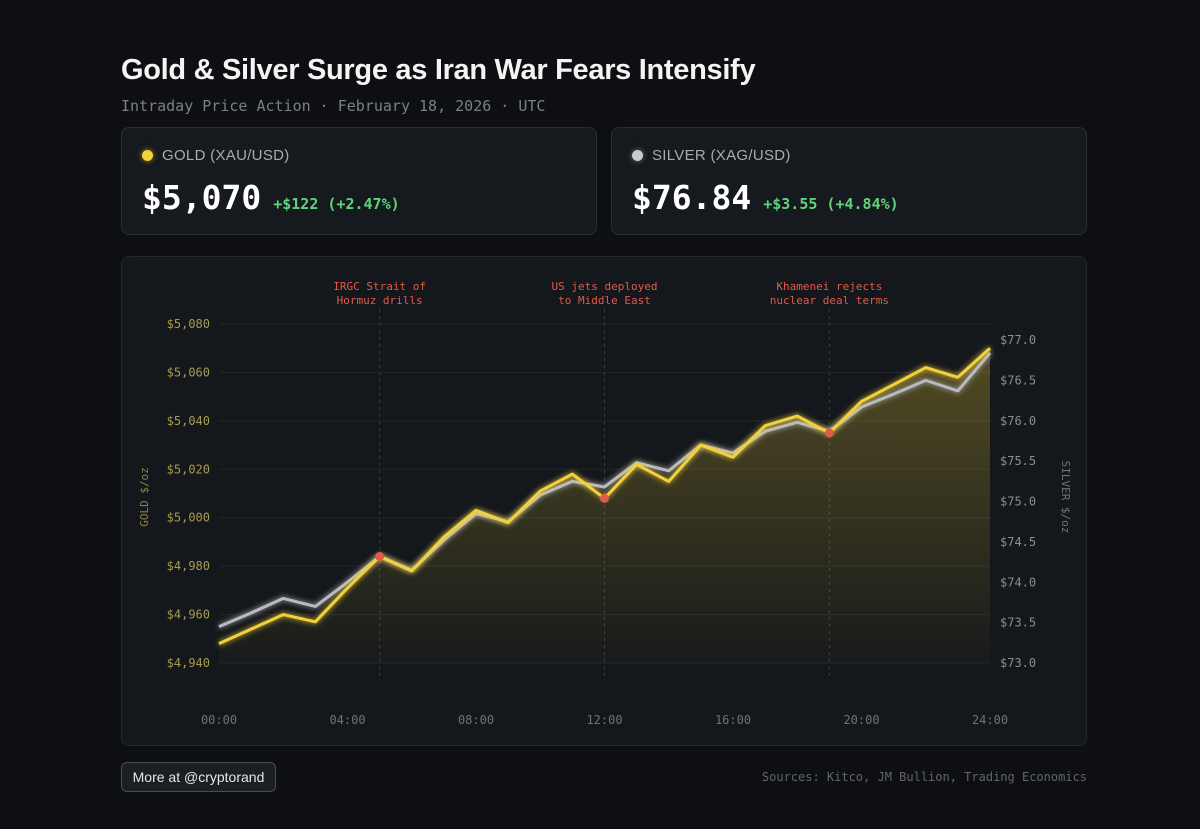  What do you see at coordinates (347, 720) in the screenshot?
I see `x-tick-label: 04:00` at bounding box center [347, 720].